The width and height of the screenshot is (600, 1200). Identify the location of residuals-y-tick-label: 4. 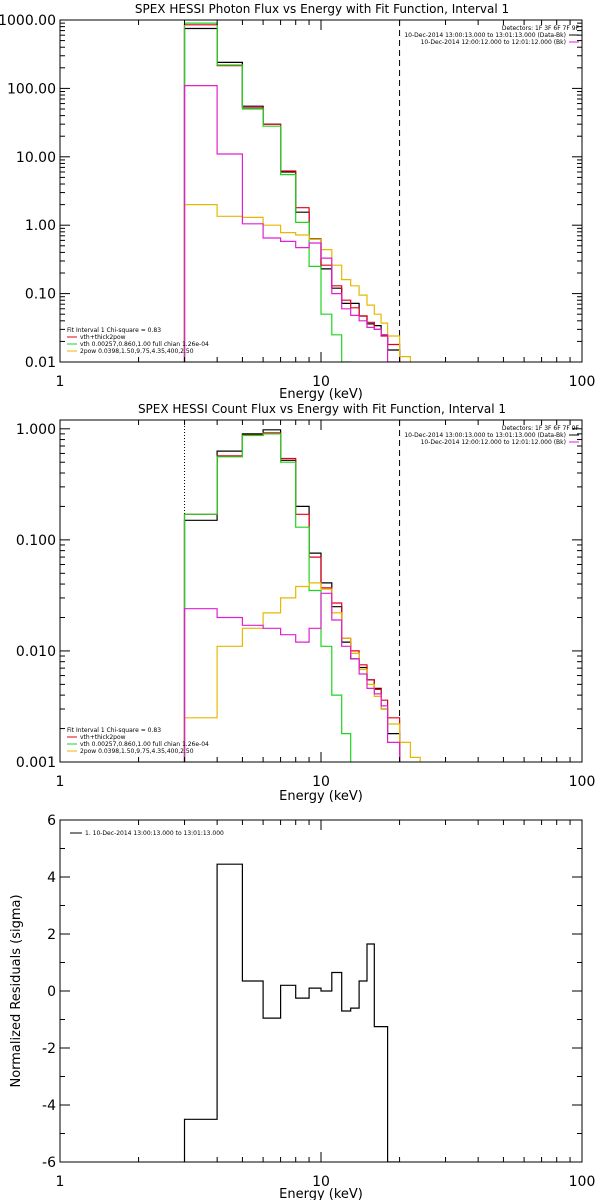
(51, 878).